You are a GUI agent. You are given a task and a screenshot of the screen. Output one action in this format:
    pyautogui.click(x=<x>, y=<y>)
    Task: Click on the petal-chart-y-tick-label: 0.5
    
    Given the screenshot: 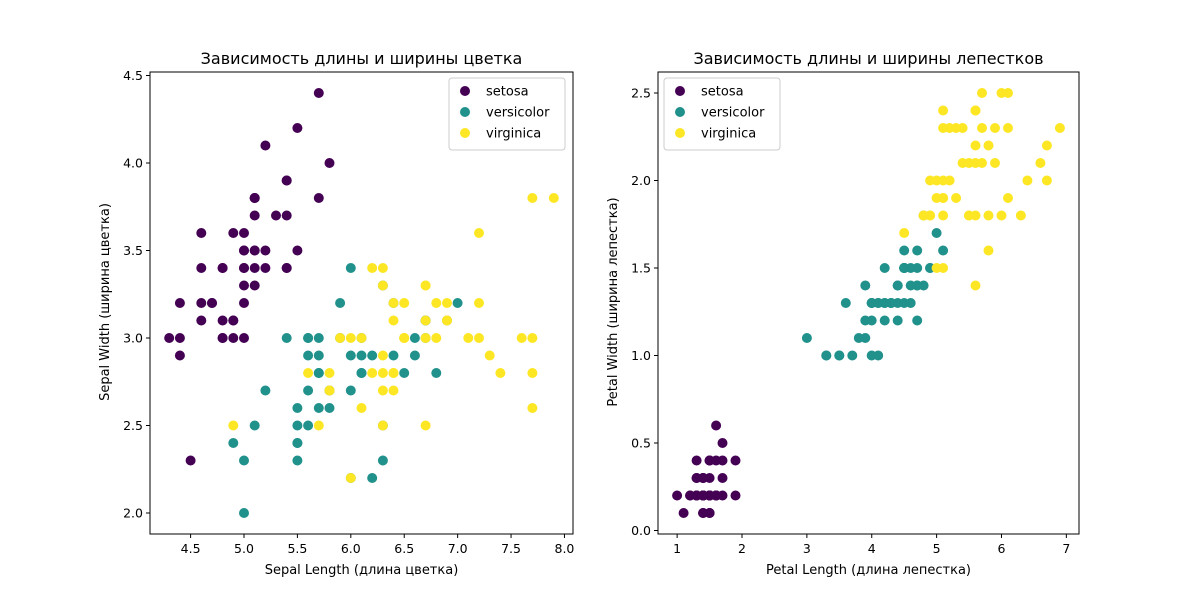 What is the action you would take?
    pyautogui.click(x=641, y=443)
    